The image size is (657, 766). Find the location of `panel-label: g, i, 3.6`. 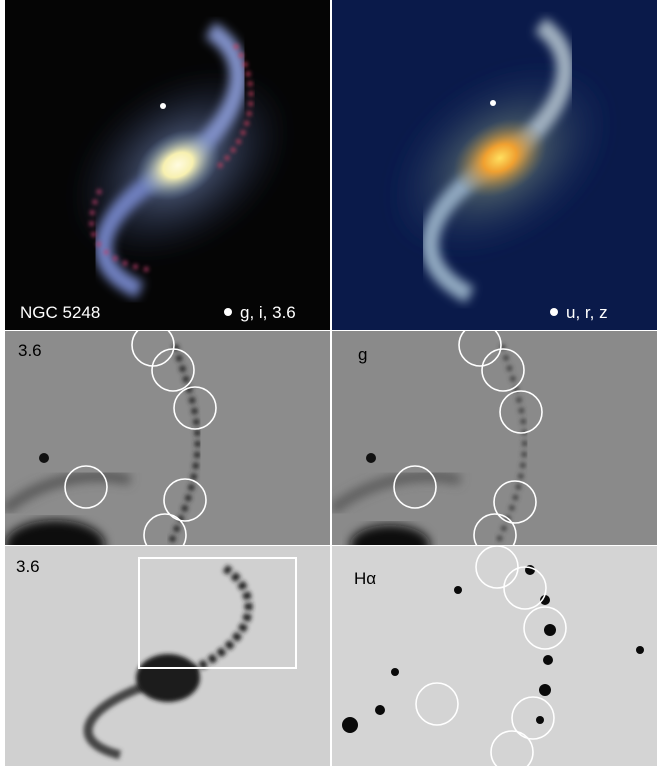

panel-label: g, i, 3.6 is located at coordinates (268, 312).